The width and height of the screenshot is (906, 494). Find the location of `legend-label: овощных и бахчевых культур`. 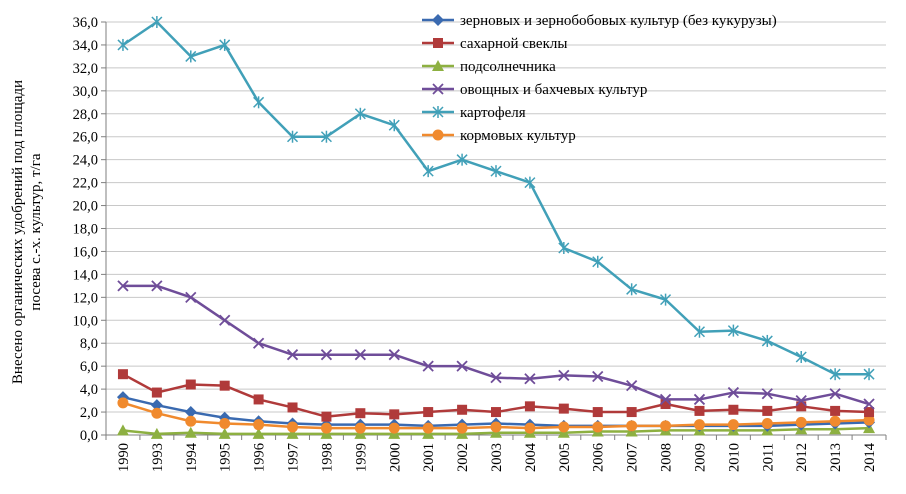

legend-label: овощных и бахчевых культур is located at coordinates (553, 90).